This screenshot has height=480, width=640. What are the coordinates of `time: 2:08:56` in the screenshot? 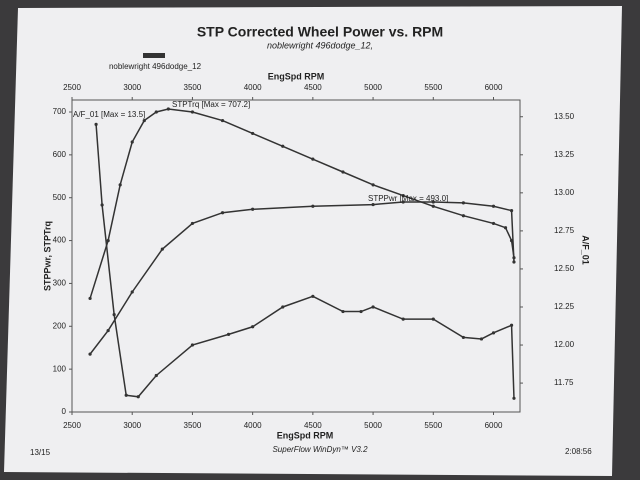 It's located at (578, 451).